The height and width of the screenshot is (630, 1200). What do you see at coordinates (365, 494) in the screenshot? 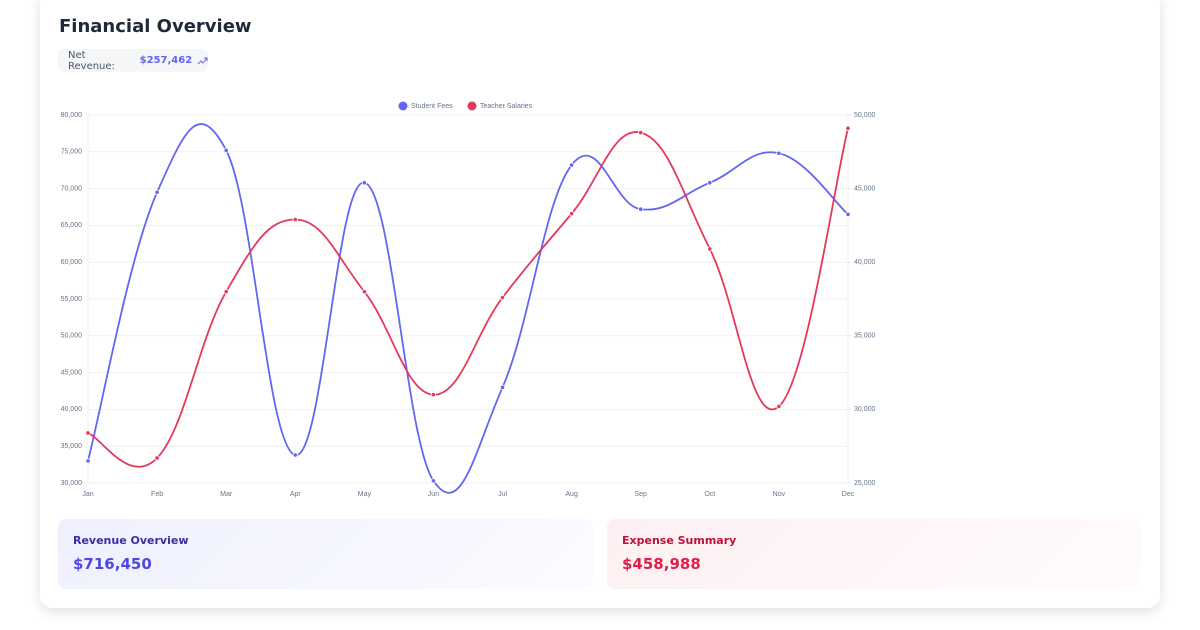
I see `x-tick-label: May` at bounding box center [365, 494].